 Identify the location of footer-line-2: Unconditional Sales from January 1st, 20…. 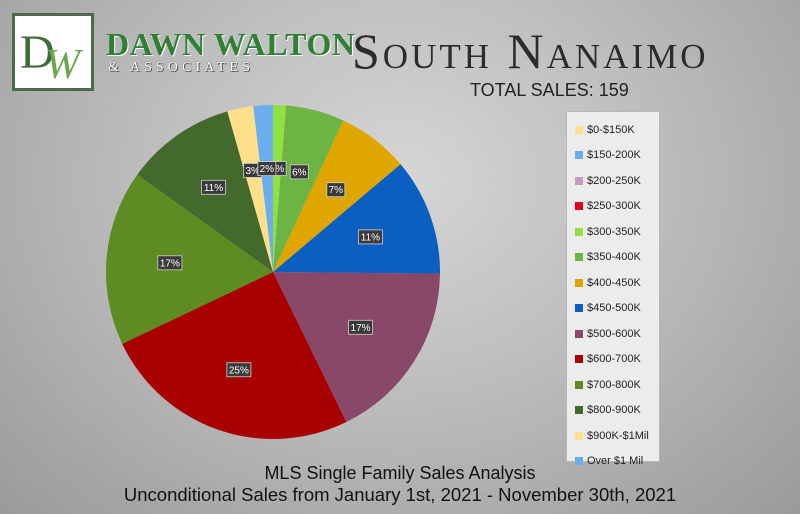
(400, 494).